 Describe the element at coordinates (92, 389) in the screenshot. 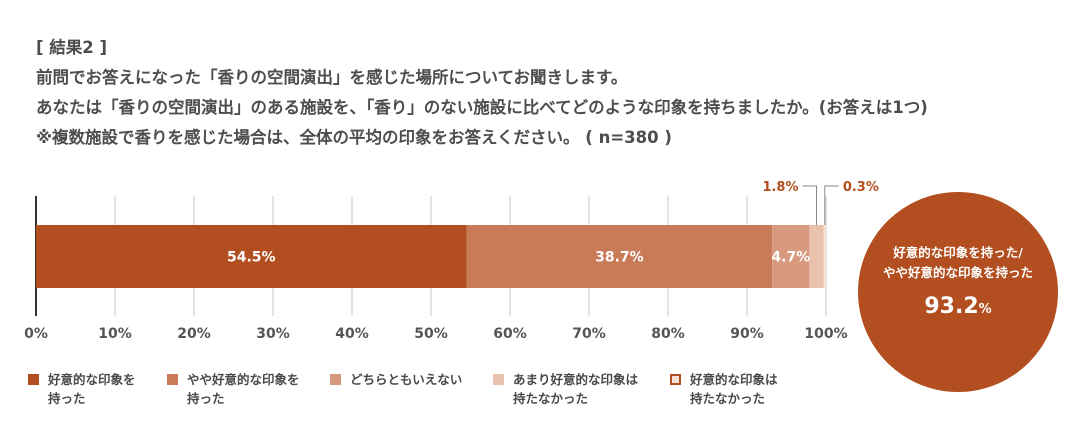

I see `legend-text: 好意的な印象を 持った` at that location.